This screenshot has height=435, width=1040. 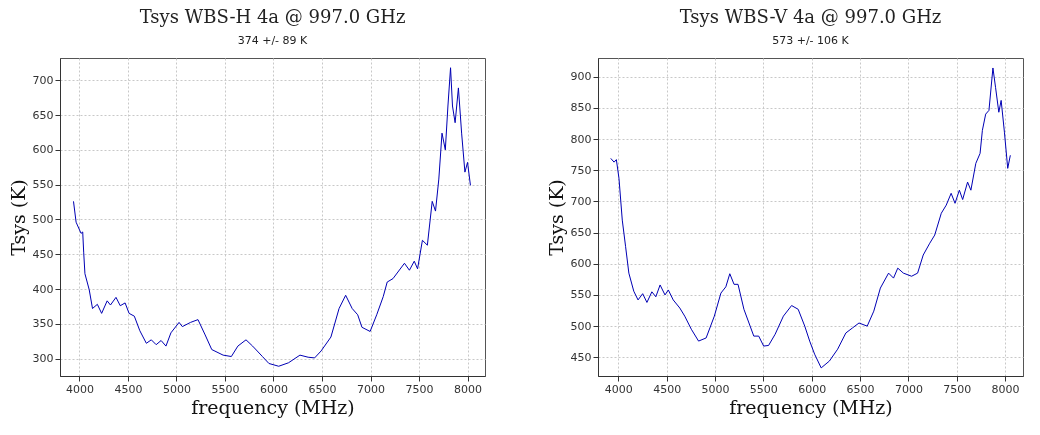 What do you see at coordinates (43, 324) in the screenshot?
I see `y-tick-label: 350` at bounding box center [43, 324].